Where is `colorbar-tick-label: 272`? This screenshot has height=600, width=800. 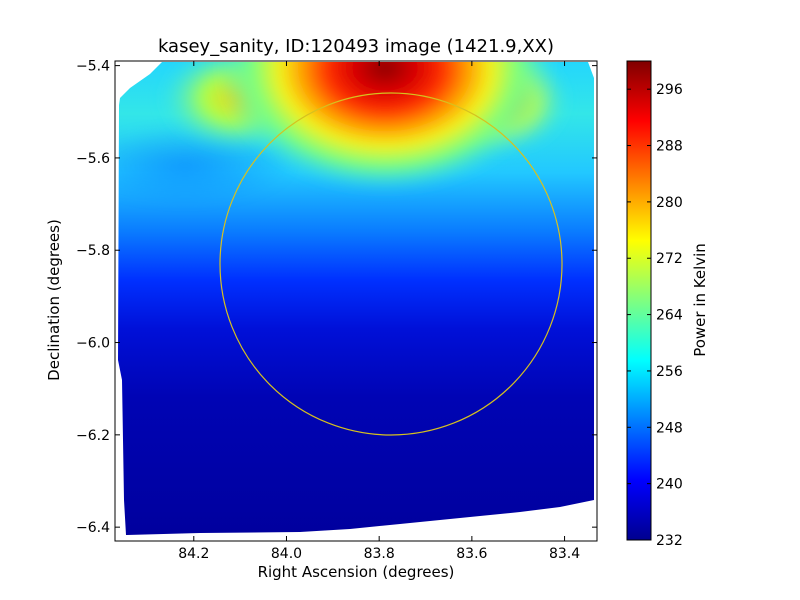
colorbar-tick-label: 272 is located at coordinates (669, 259).